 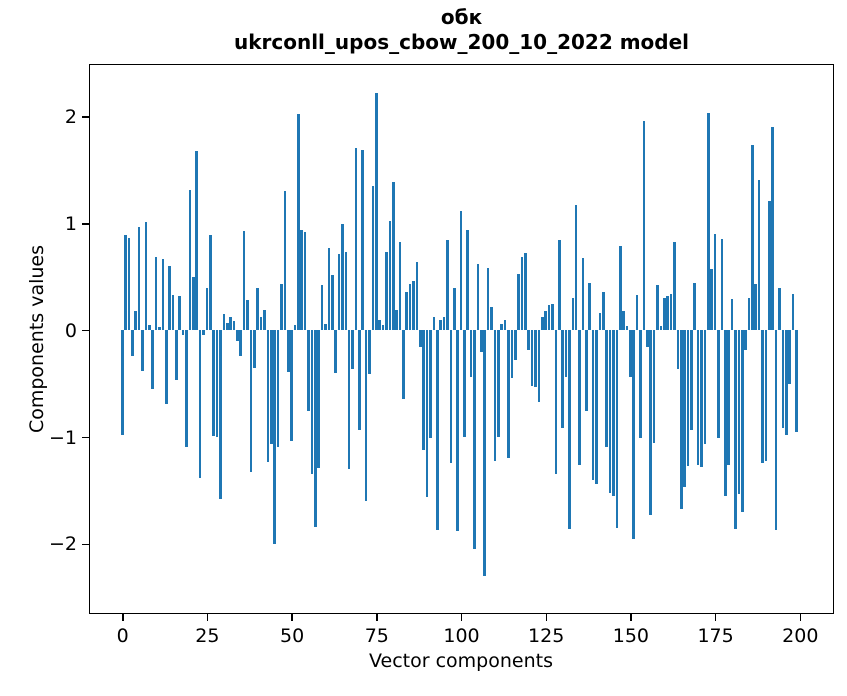 I want to click on chart-title-model: ukrconll_upos_cbow_200_10_2022 model, so click(x=461, y=42).